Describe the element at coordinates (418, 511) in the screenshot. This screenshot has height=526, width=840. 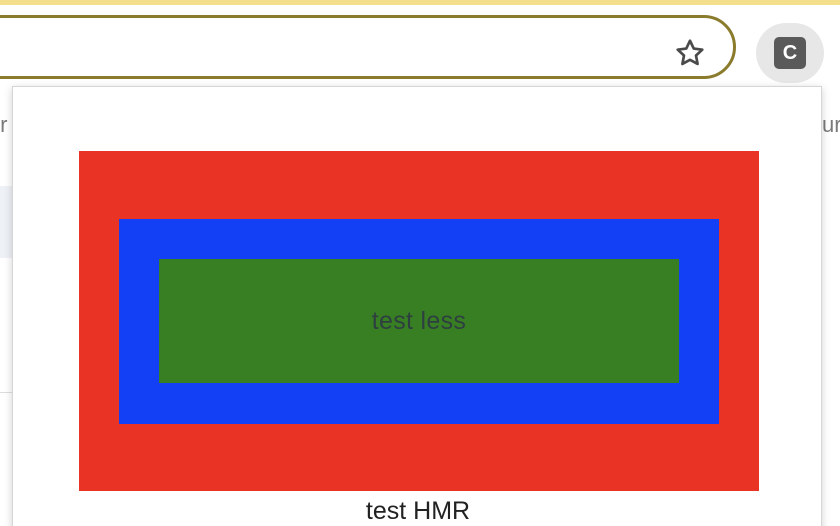
I see `test-hmr-label: test HMR` at that location.